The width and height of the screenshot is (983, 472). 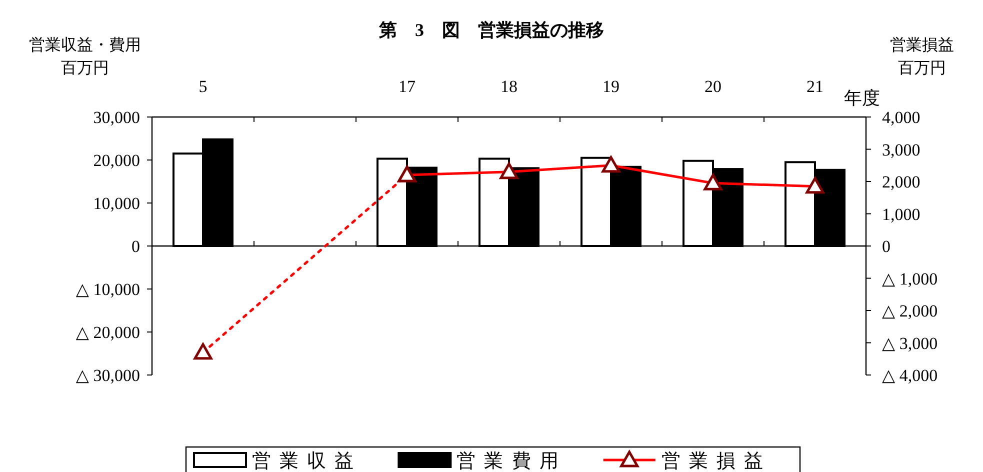 What do you see at coordinates (85, 45) in the screenshot?
I see `y-axis-title: 営業収益・費用` at bounding box center [85, 45].